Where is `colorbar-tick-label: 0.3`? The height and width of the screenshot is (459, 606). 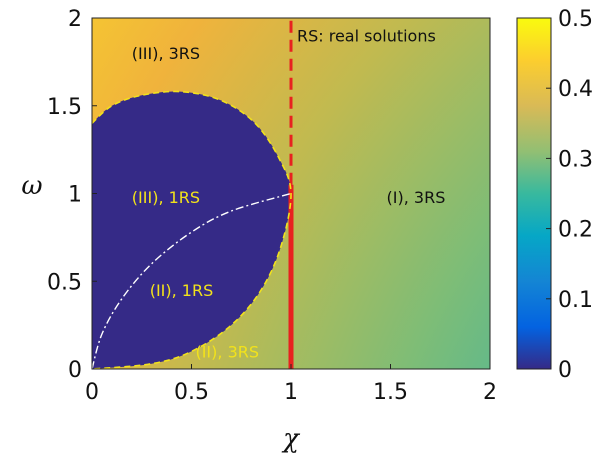
colorbar-tick-label: 0.3 is located at coordinates (575, 159).